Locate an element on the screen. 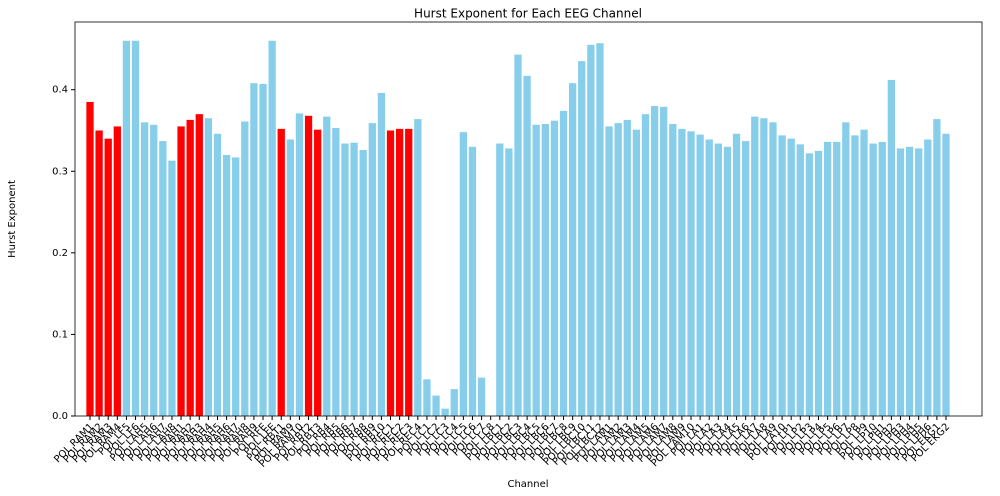  y-tick-label: 0.3 is located at coordinates (60, 171).